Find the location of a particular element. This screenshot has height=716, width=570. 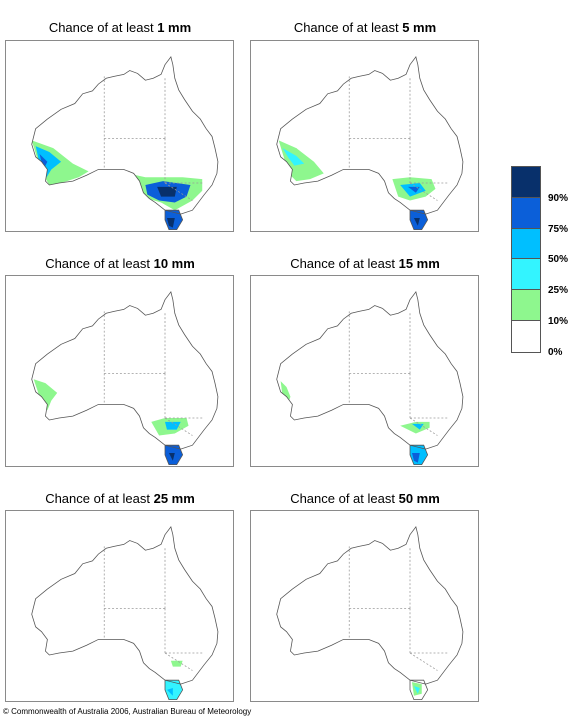

rainfall-map-10mm is located at coordinates (125, 378).